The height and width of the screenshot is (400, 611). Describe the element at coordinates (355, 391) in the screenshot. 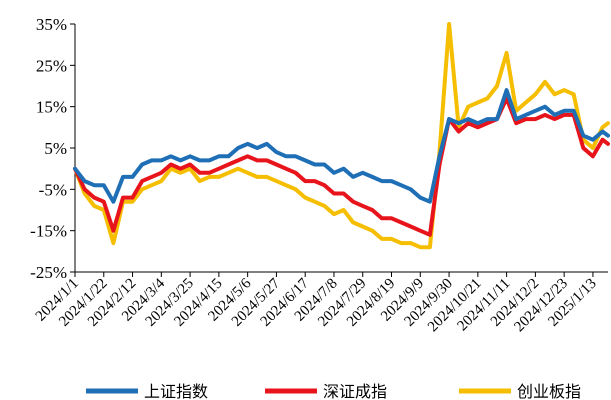

I see `legend-label-2: 深证成指` at that location.